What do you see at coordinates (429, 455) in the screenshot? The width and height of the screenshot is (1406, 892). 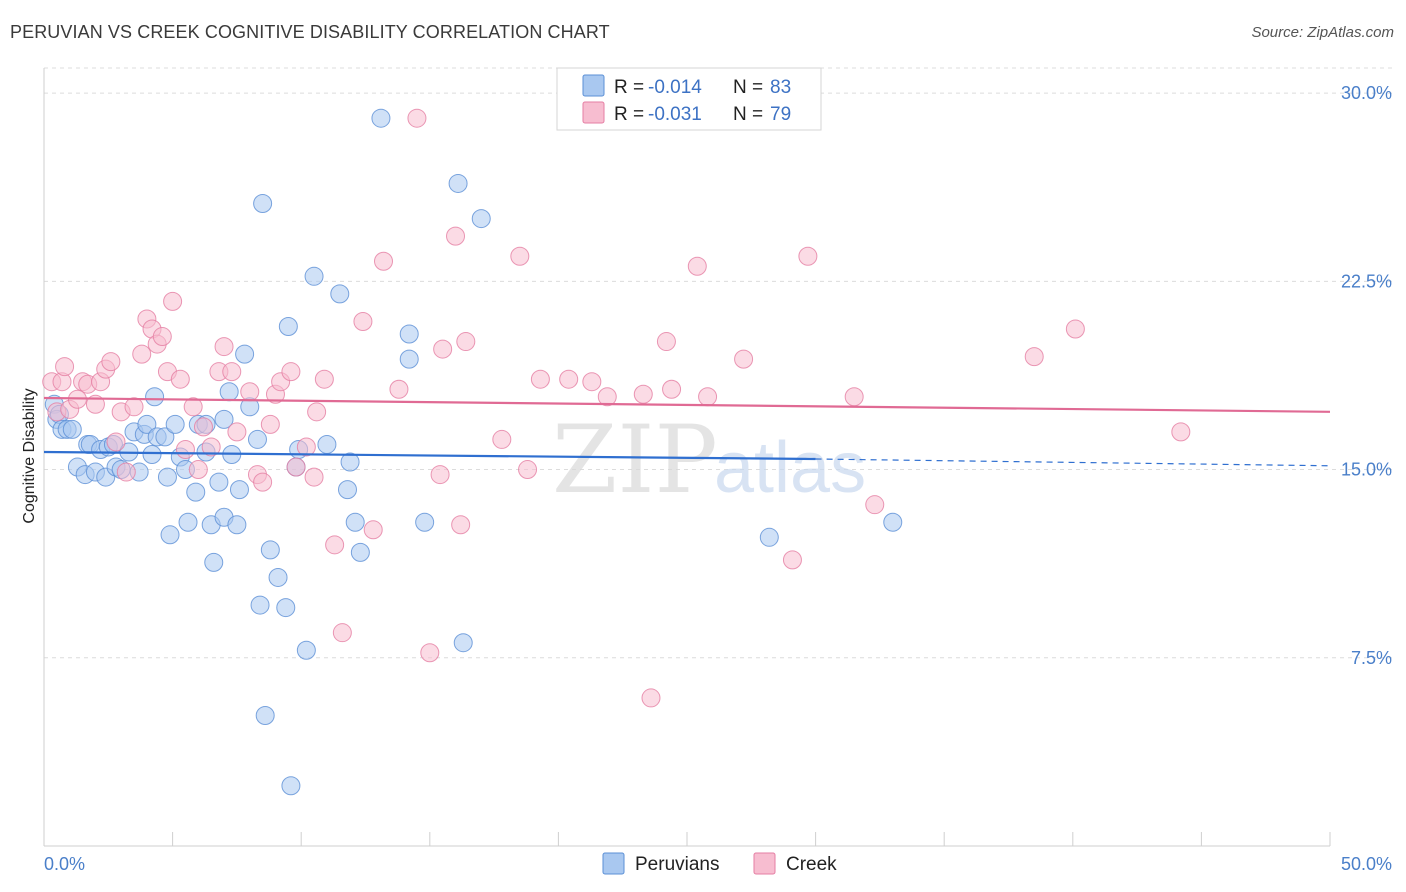 I see `trend-line-peruvians` at bounding box center [429, 455].